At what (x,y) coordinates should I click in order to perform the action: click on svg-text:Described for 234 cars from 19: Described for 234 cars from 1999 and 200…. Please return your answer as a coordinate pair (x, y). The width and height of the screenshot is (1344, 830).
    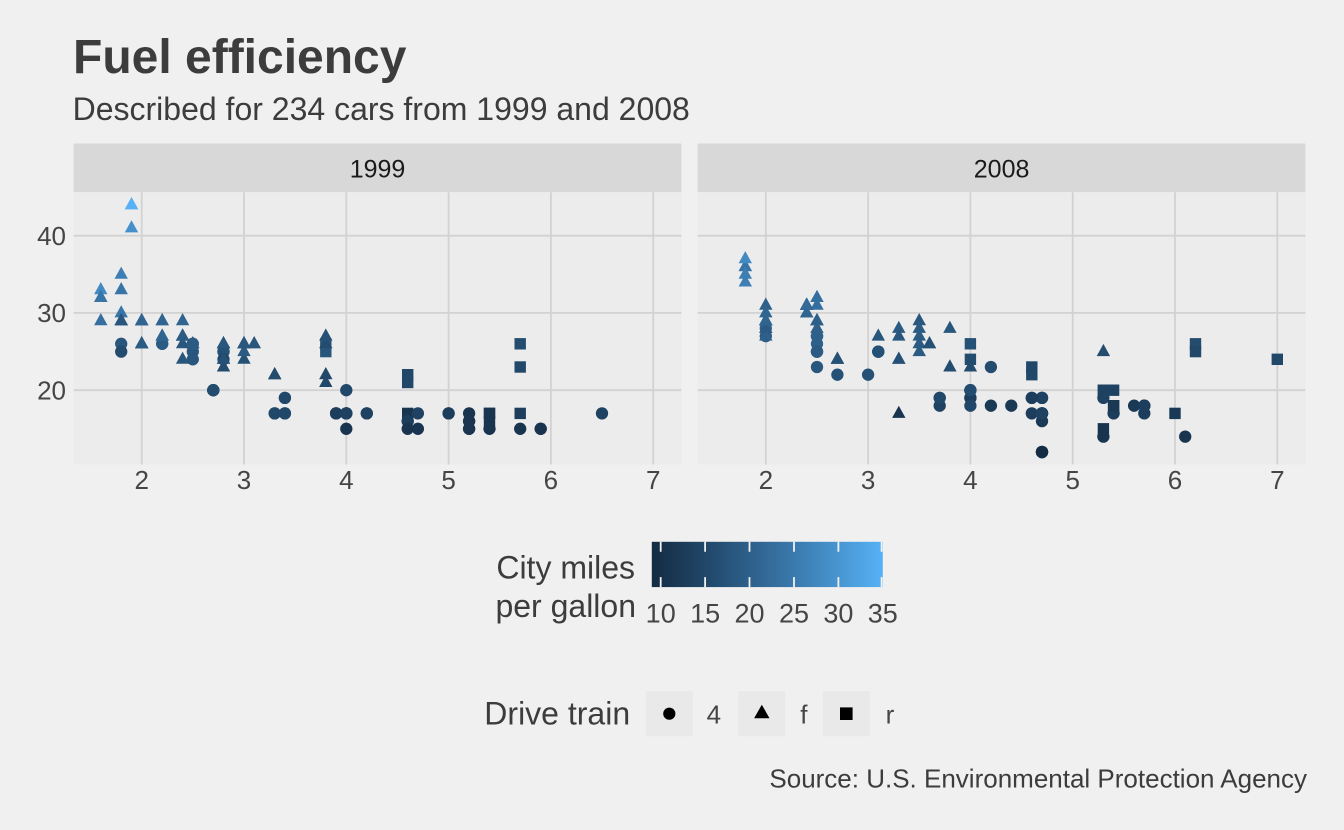
    Looking at the image, I should click on (381, 109).